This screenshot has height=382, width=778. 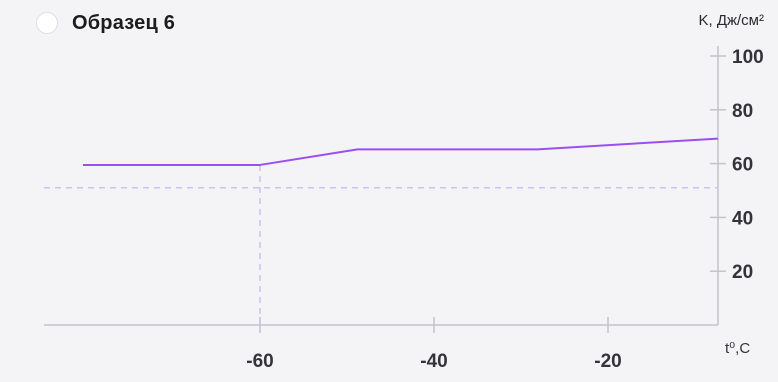 I want to click on chart-title: Образец 6, so click(x=124, y=22).